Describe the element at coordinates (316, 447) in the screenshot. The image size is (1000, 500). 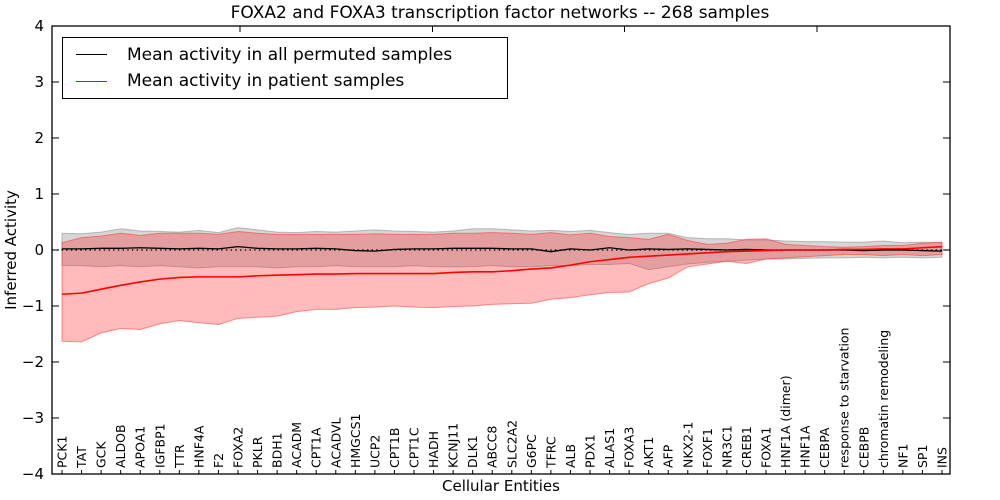
I see `x-tick-label: CPT1A` at that location.